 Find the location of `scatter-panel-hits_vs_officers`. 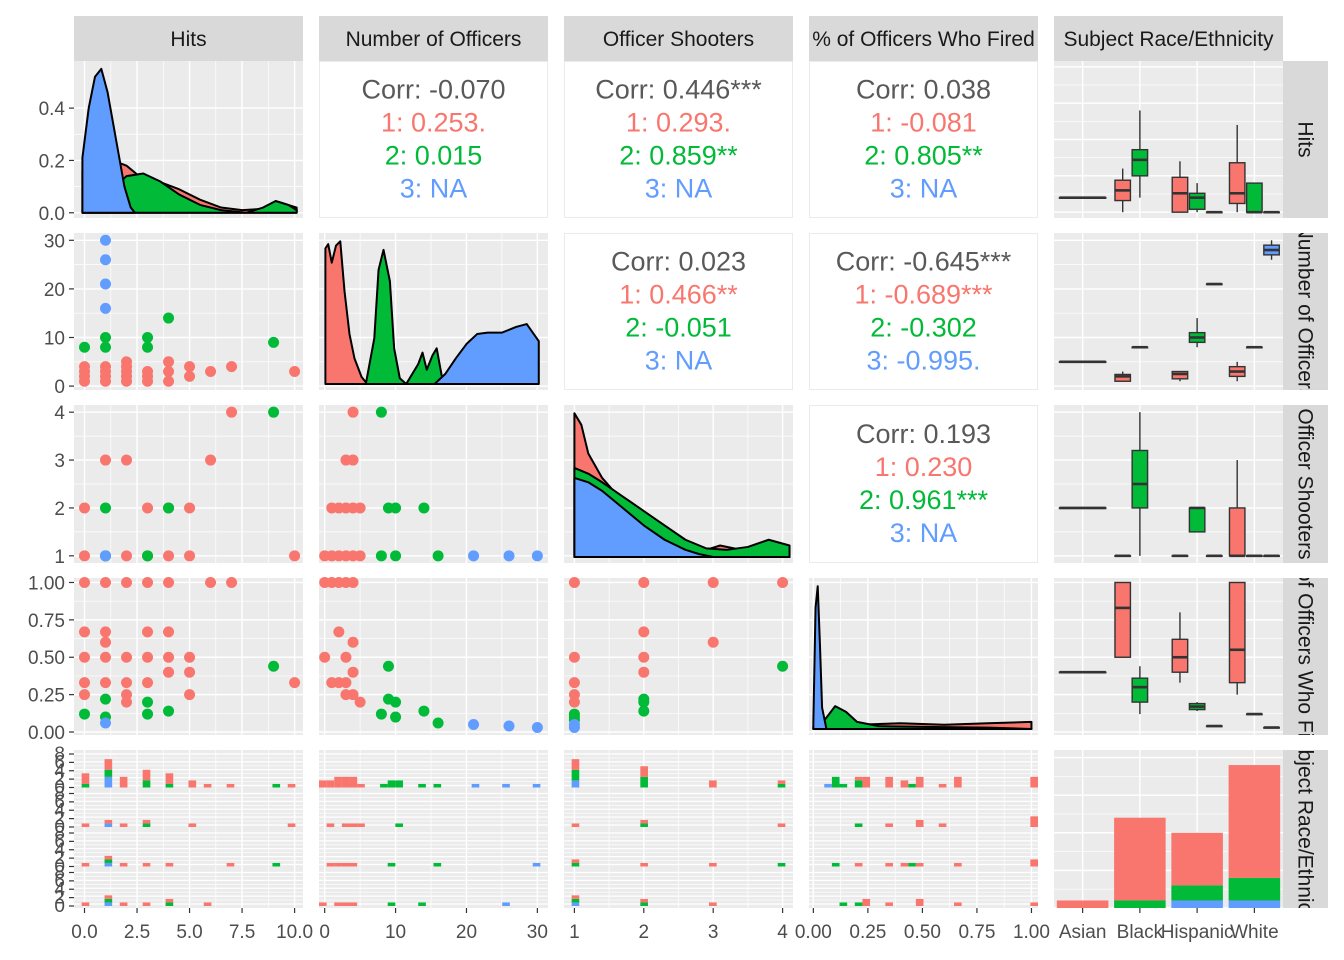

scatter-panel-hits_vs_officers is located at coordinates (188, 311).